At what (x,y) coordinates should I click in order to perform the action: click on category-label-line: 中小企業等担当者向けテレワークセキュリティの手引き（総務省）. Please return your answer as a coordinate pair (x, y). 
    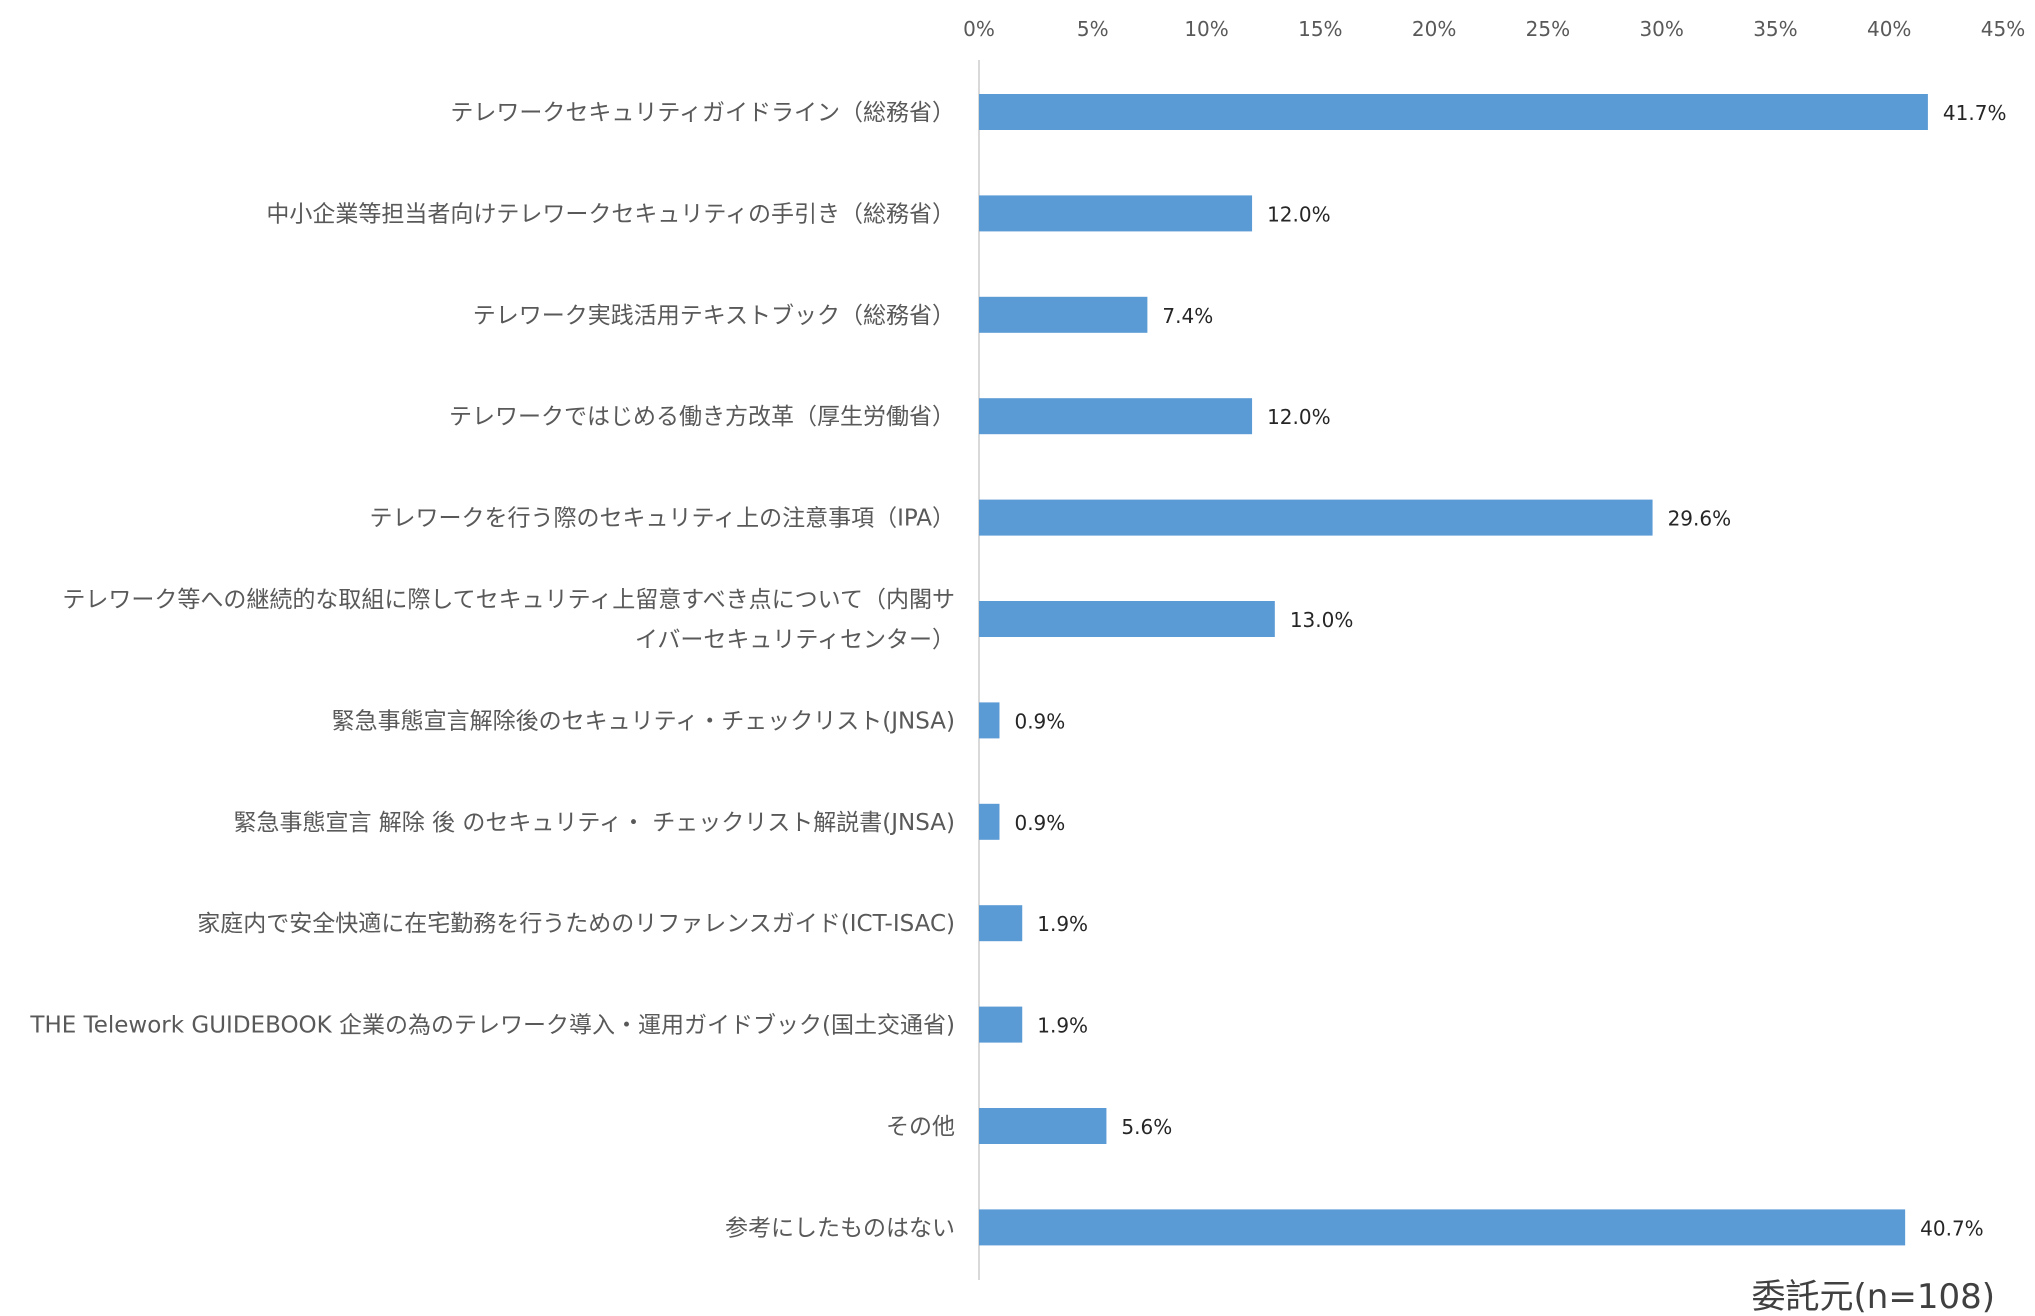
    Looking at the image, I should click on (610, 214).